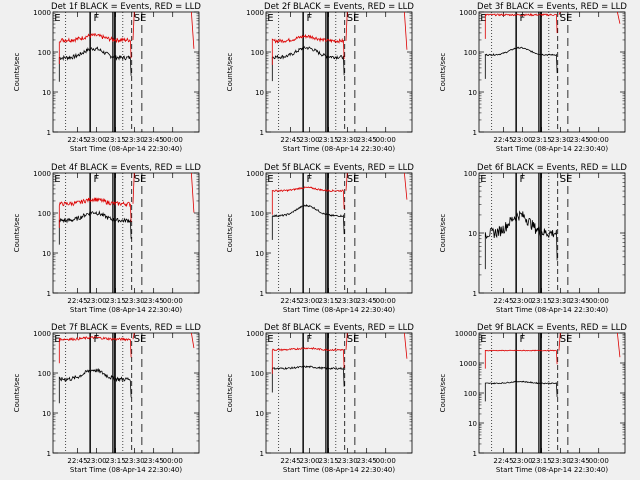 This screenshot has width=640, height=480. What do you see at coordinates (552, 7) in the screenshot?
I see `panel-title: Det 3f BLACK = Events, RED = LLD` at bounding box center [552, 7].